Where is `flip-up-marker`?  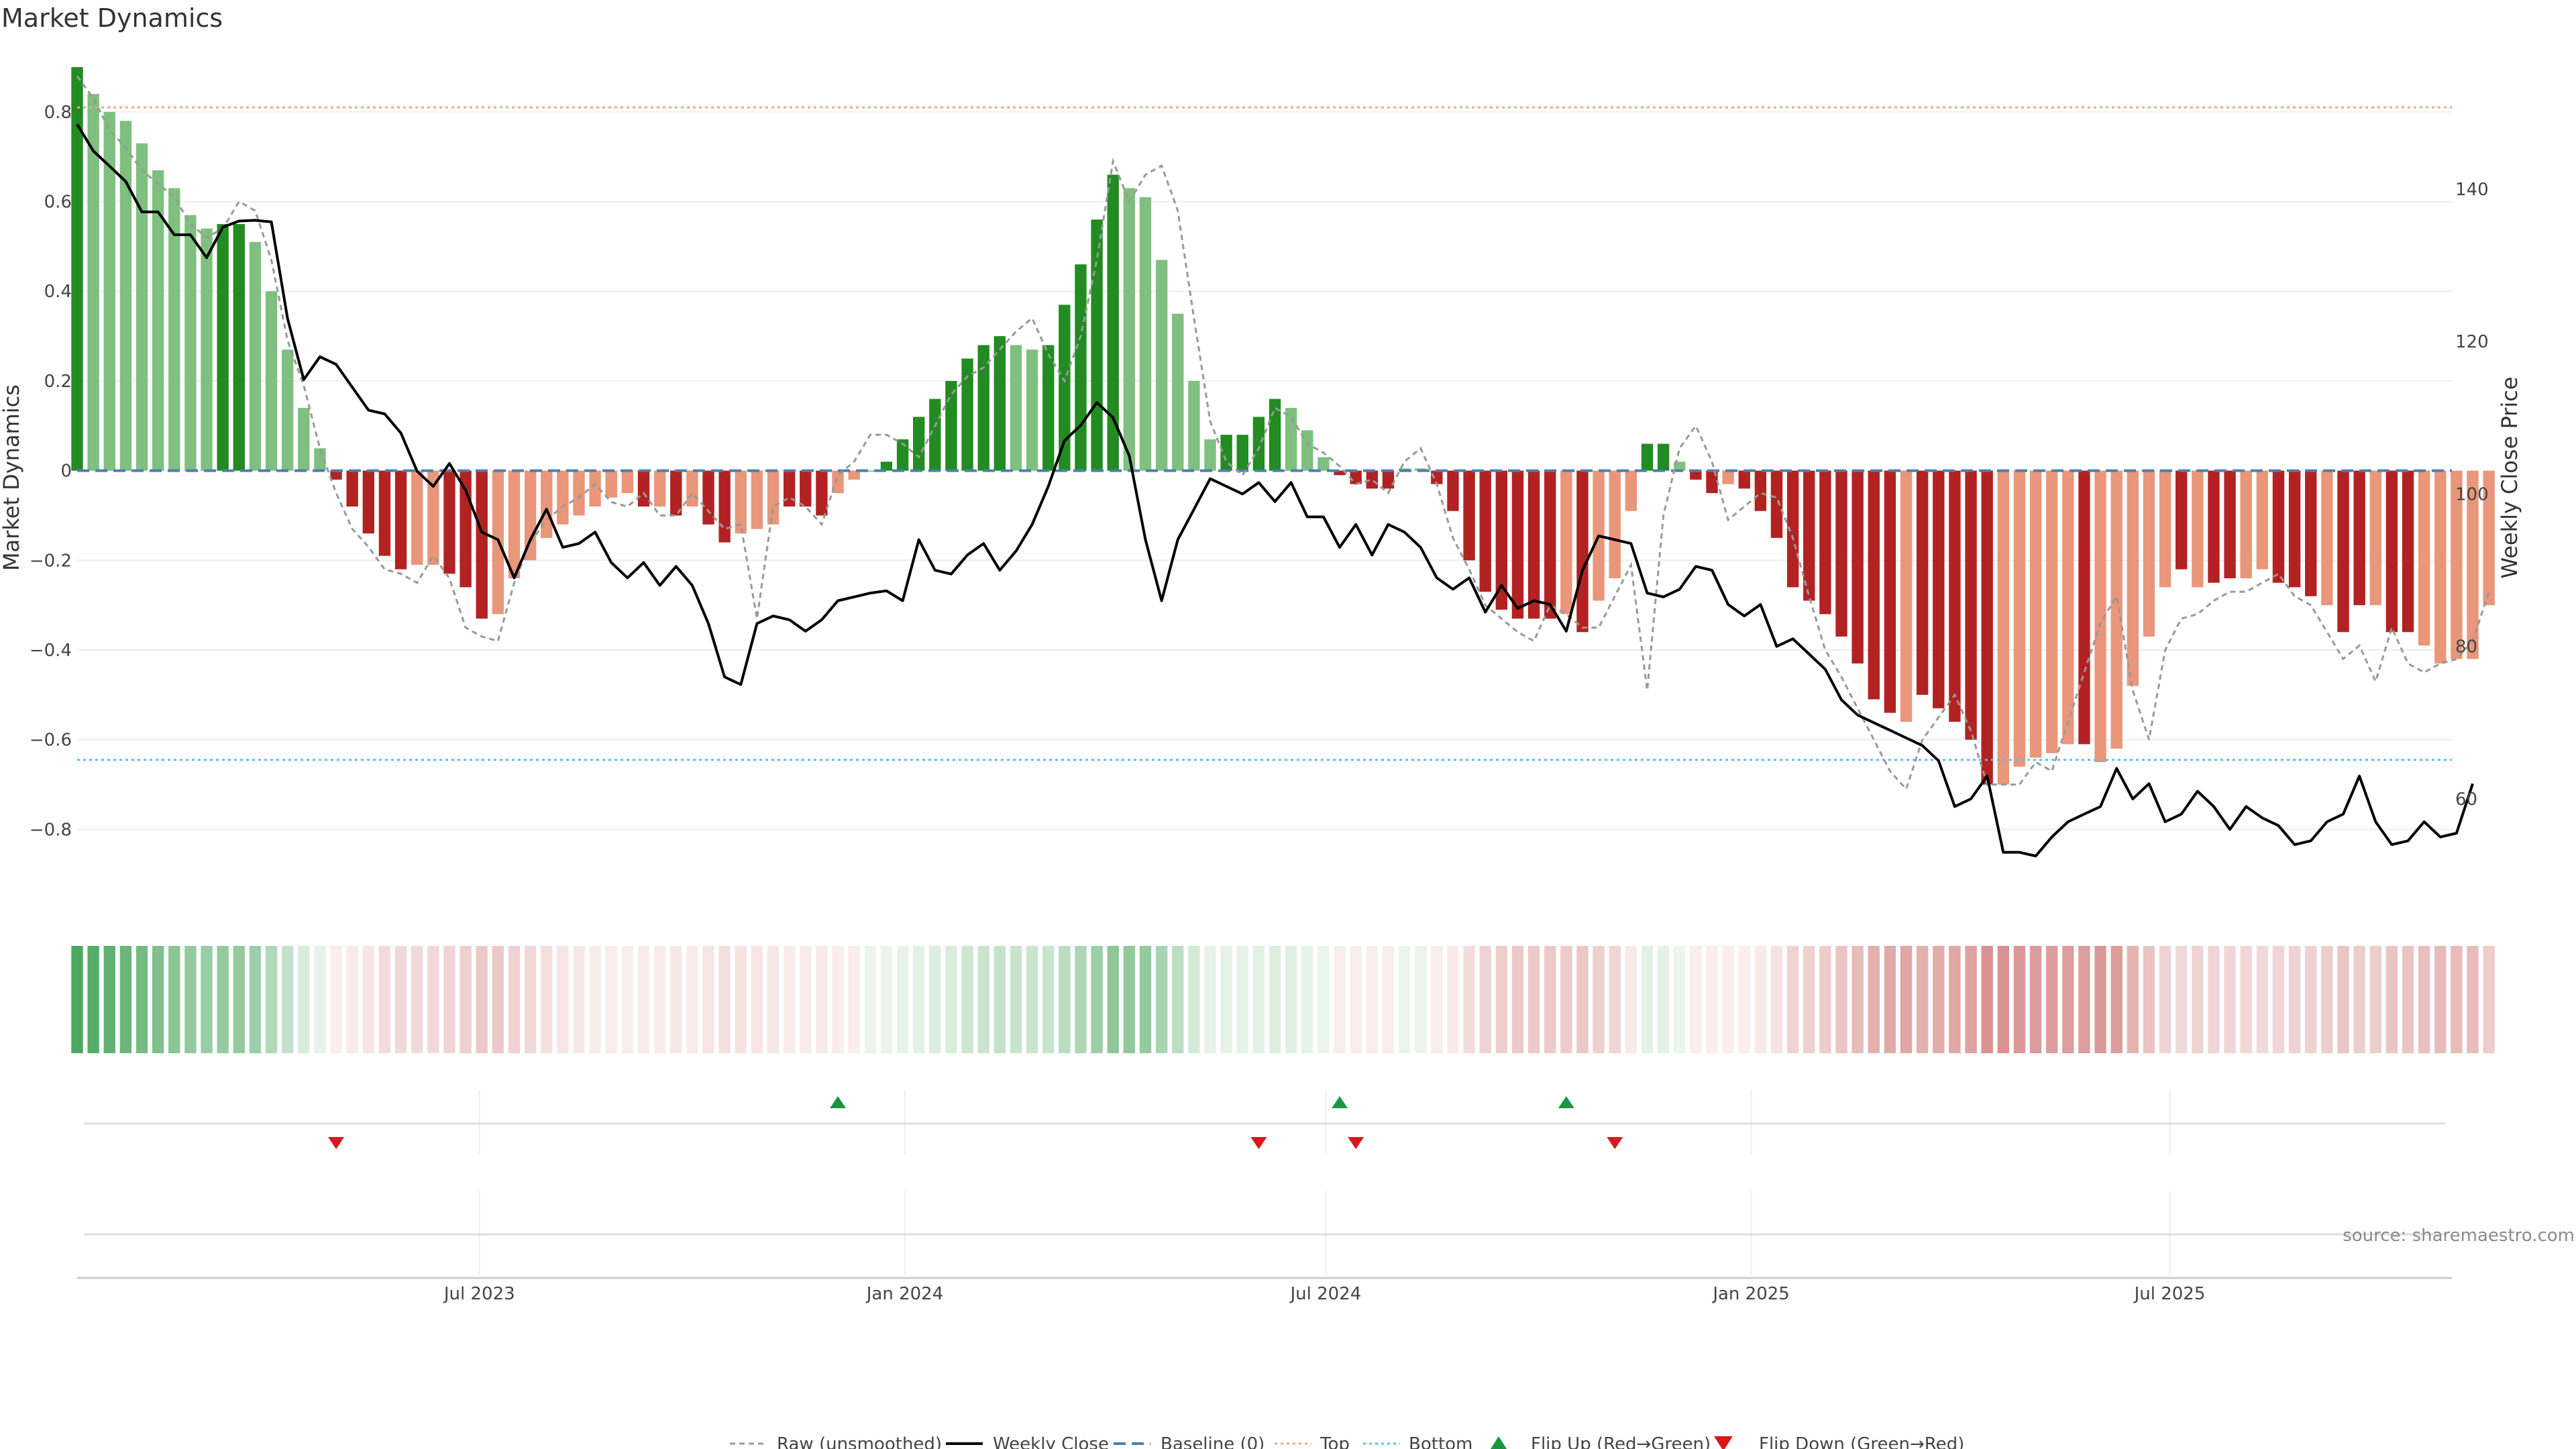 flip-up-marker is located at coordinates (838, 1102).